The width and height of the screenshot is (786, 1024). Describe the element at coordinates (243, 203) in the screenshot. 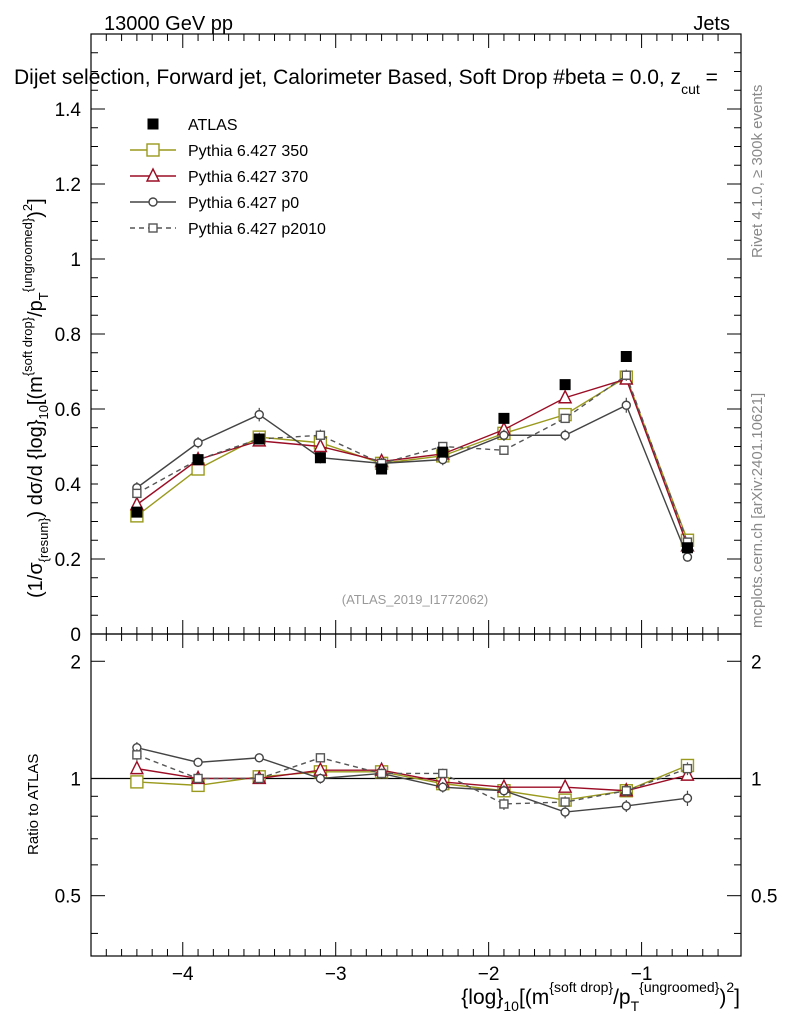

I see `legend-label-p0: Pythia 6.427 p0` at that location.